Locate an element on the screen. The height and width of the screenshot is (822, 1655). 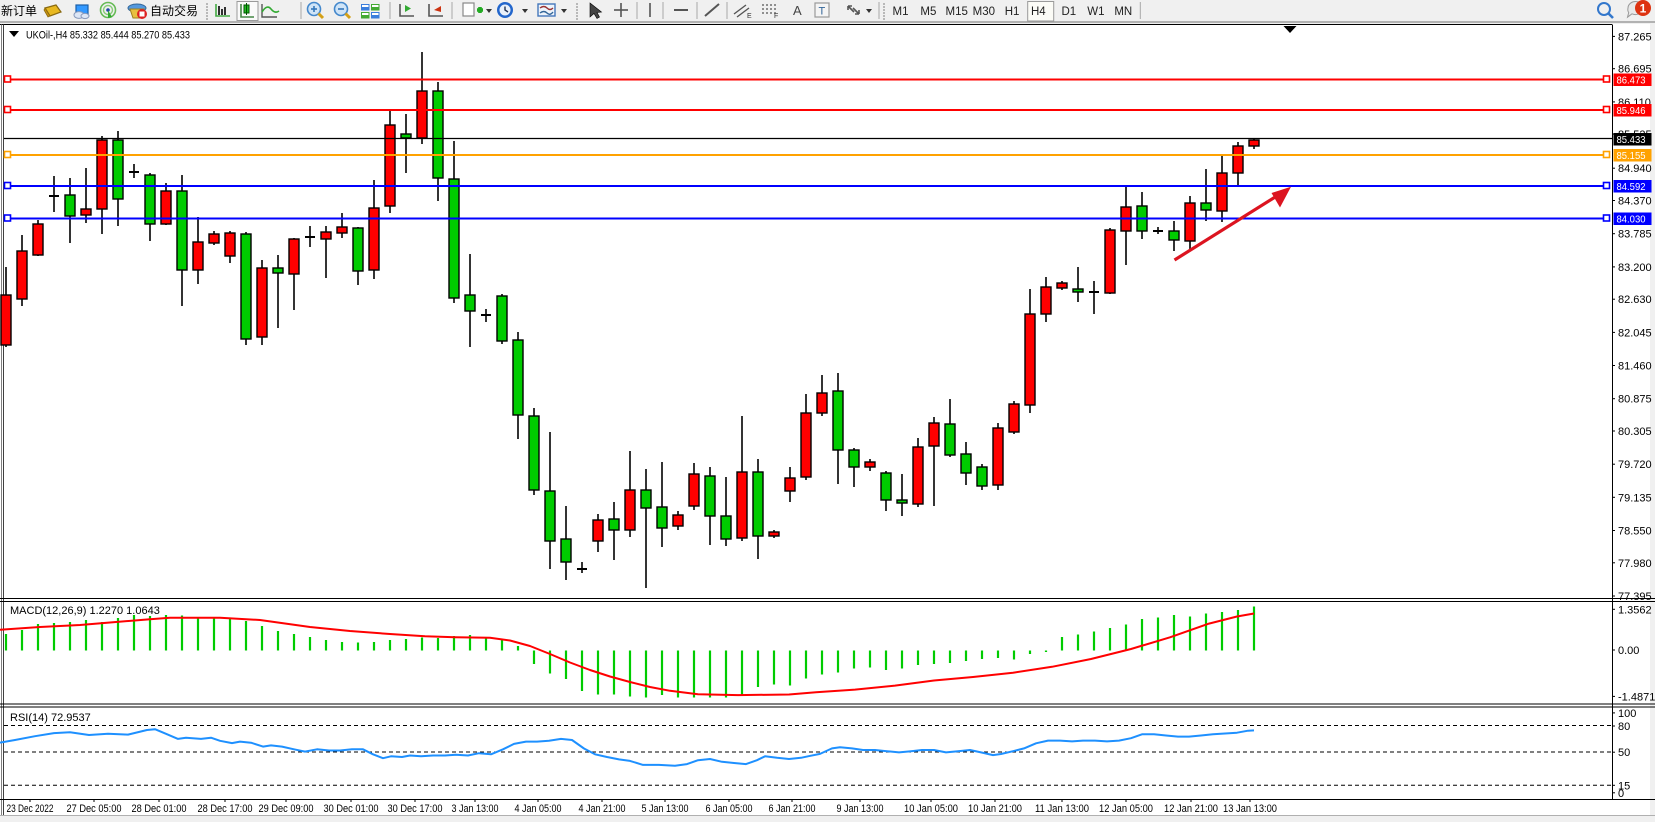
svg-text: 77.980 is located at coordinates (1635, 564).